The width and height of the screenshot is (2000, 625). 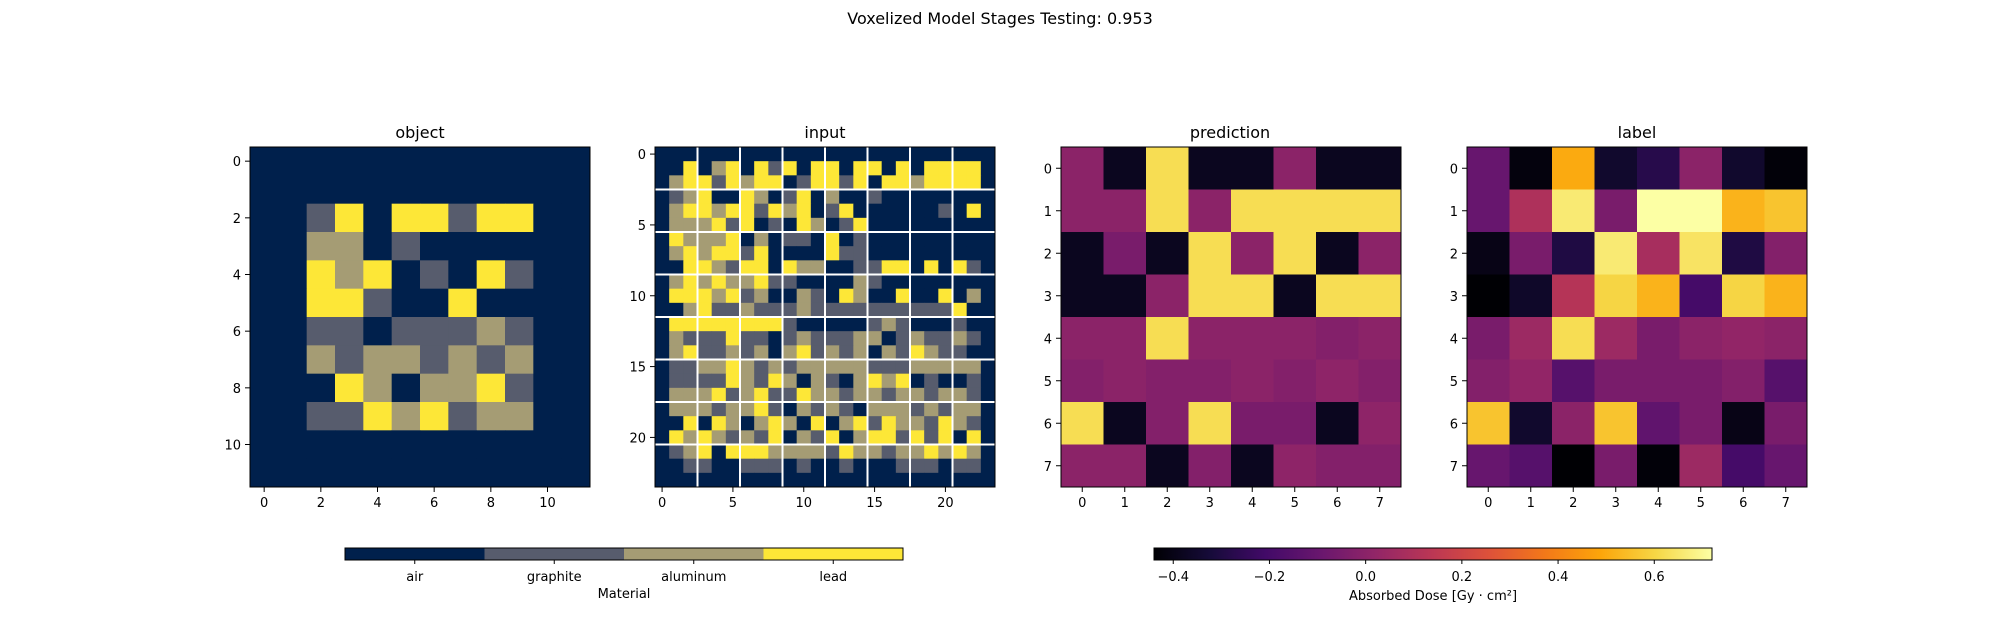 I want to click on x-tick-label: 4, so click(x=1252, y=503).